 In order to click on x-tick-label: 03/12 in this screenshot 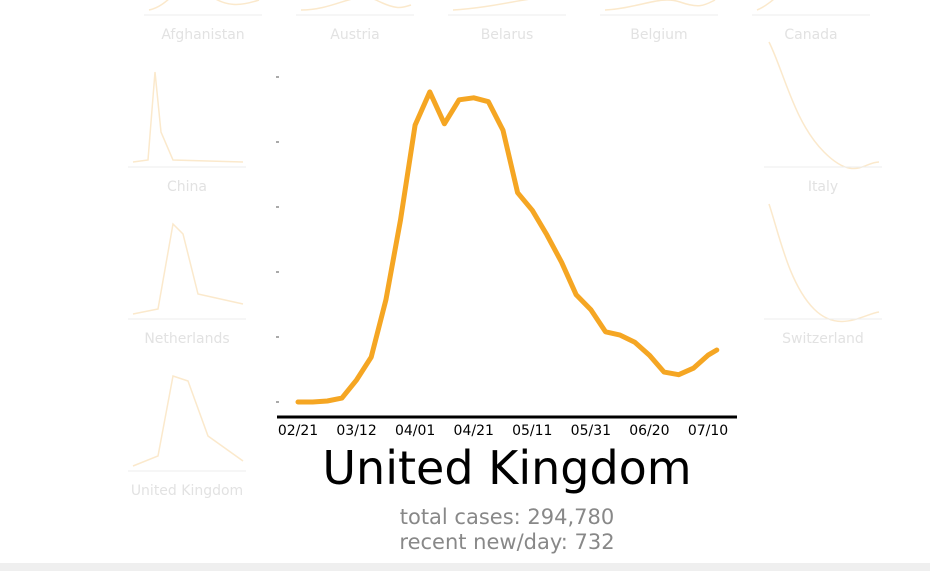, I will do `click(356, 431)`.